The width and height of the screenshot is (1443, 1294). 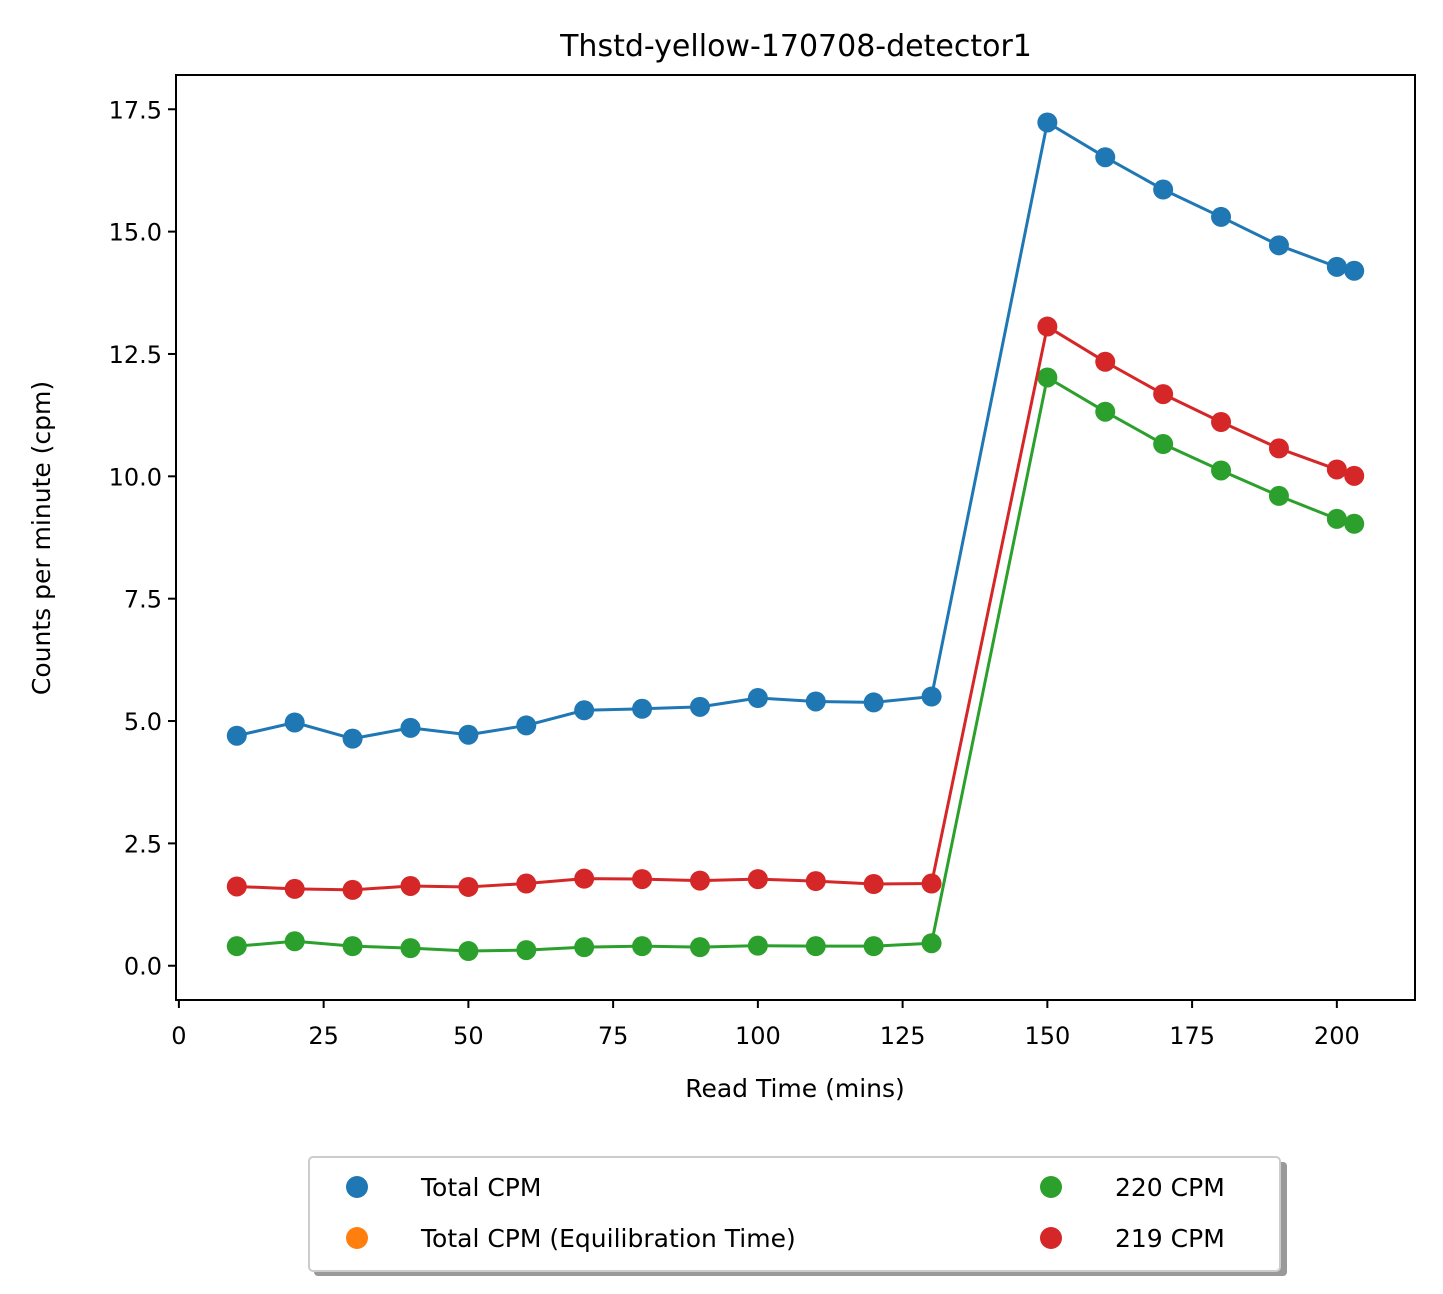 What do you see at coordinates (608, 1238) in the screenshot?
I see `legend-label: Total CPM (Equilibration Time)` at bounding box center [608, 1238].